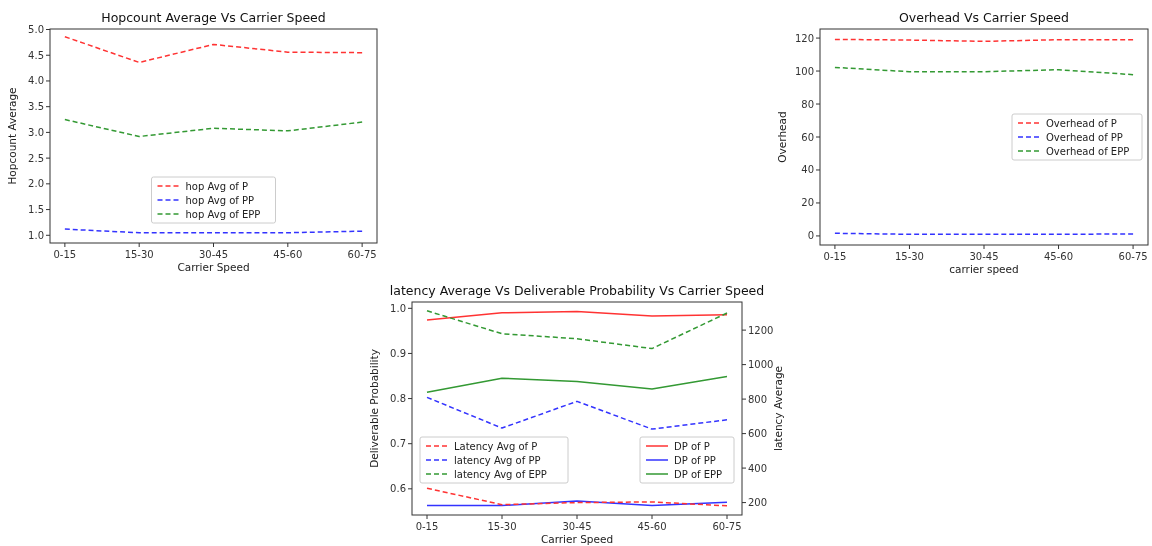  Describe the element at coordinates (1088, 151) in the screenshot. I see `legend-label: Overhead of EPP` at that location.